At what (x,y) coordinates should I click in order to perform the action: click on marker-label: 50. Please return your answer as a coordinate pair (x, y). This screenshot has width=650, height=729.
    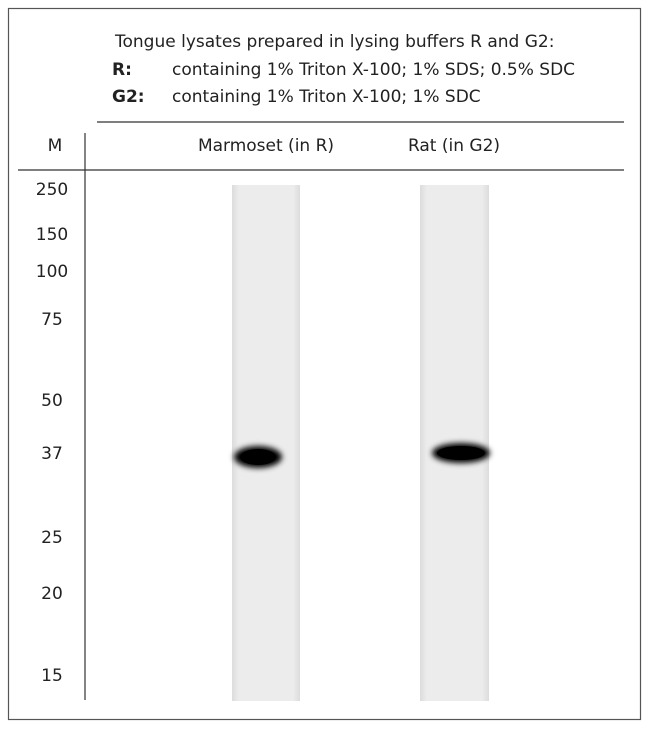
    Looking at the image, I should click on (52, 401).